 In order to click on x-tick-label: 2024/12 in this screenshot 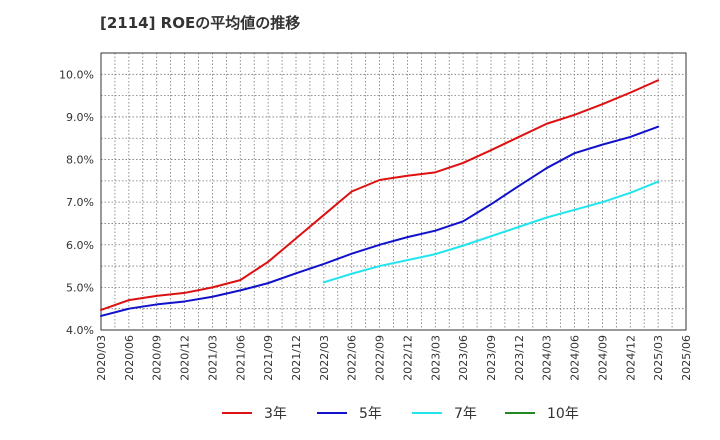, I will do `click(630, 358)`.